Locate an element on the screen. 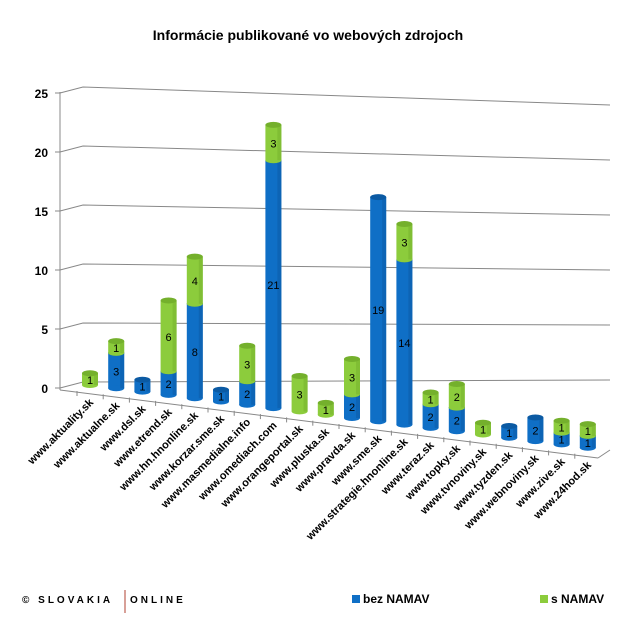  y-tick-label: 0 is located at coordinates (44, 389).